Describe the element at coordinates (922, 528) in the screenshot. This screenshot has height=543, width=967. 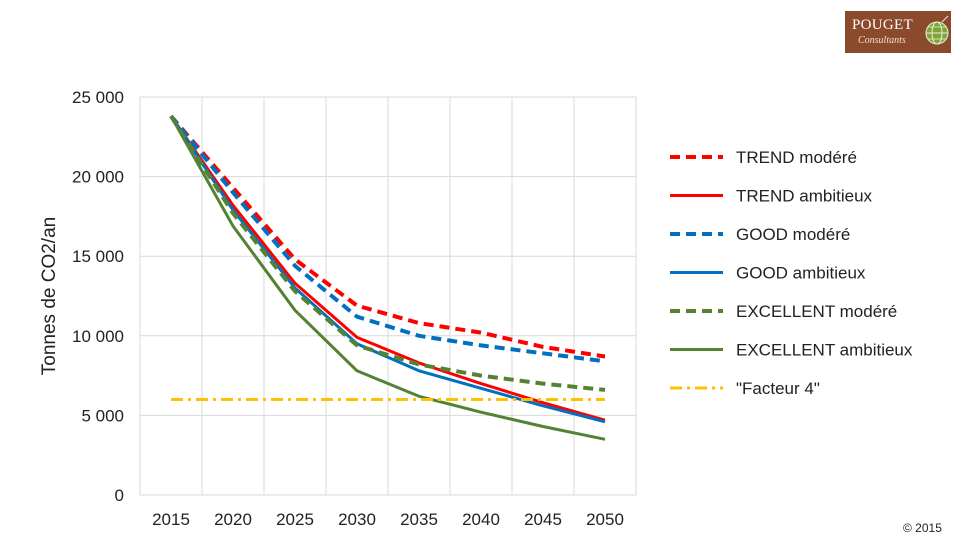
I see `copyright-notice: © 2015` at that location.